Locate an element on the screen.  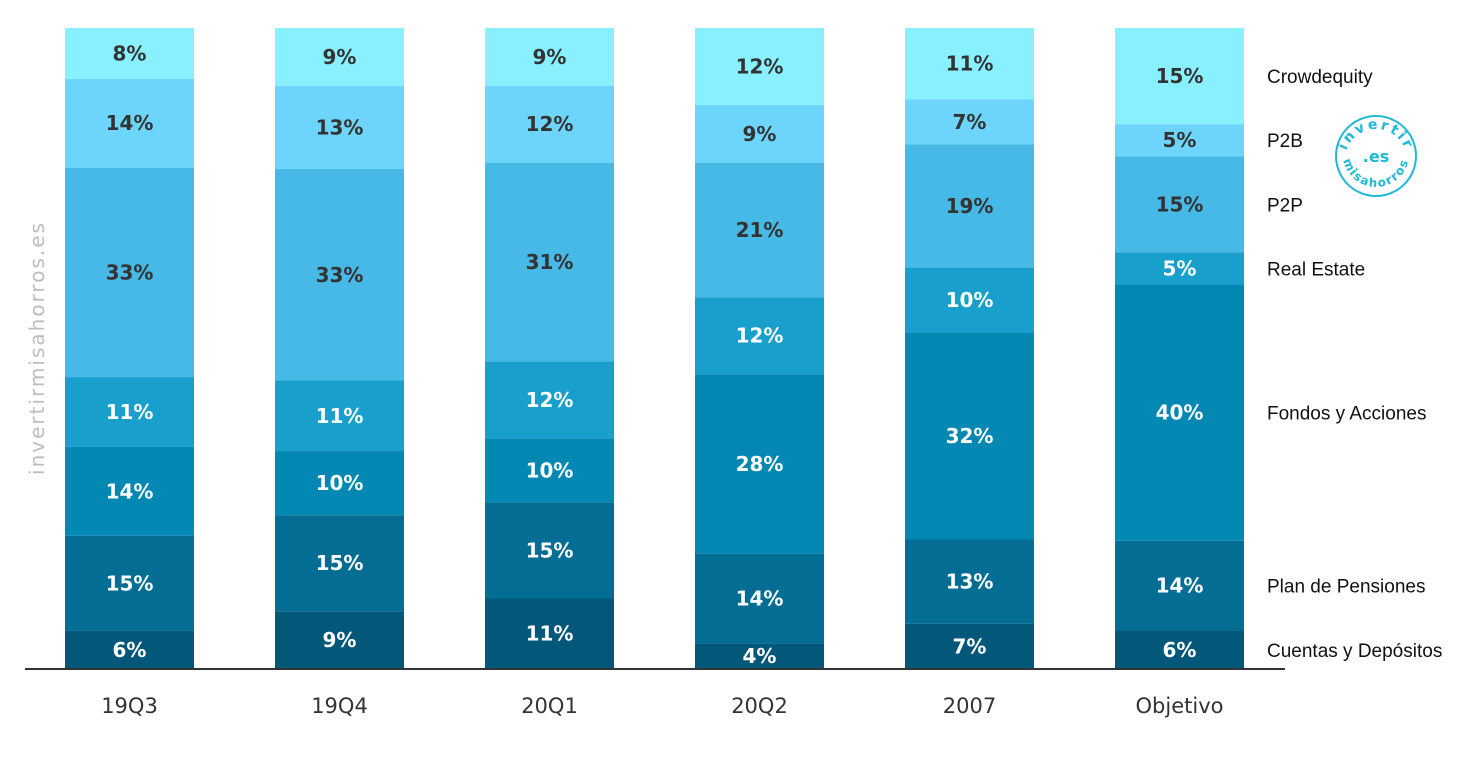
data-label-19q3-crowdequity: 8% is located at coordinates (130, 53).